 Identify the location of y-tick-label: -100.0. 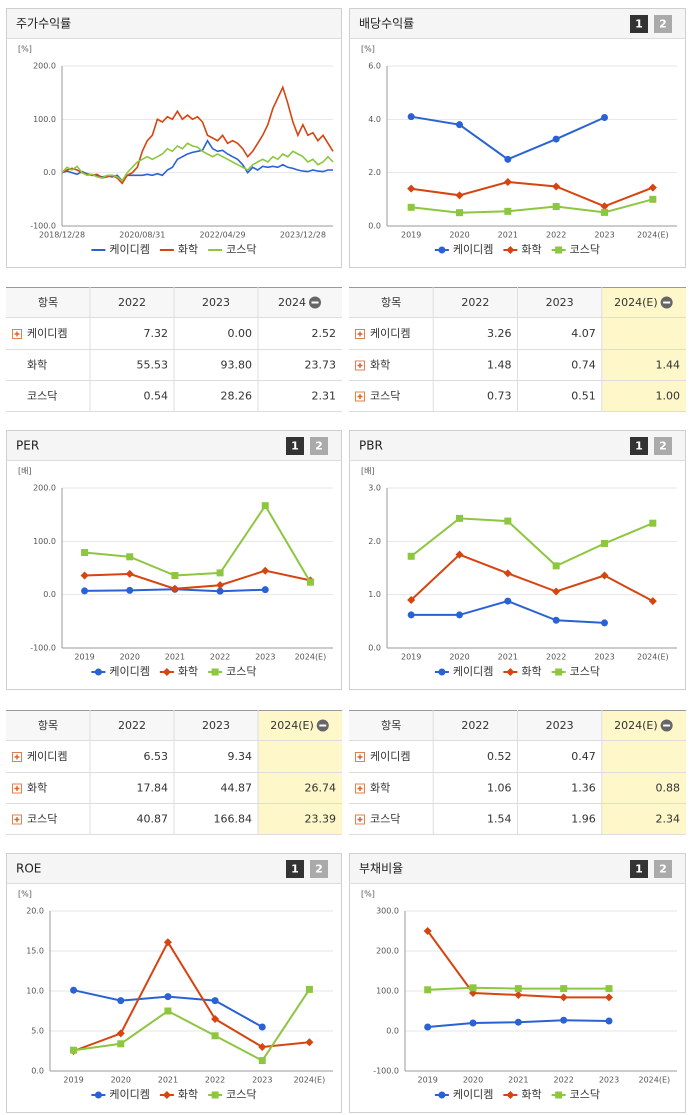
(386, 1071).